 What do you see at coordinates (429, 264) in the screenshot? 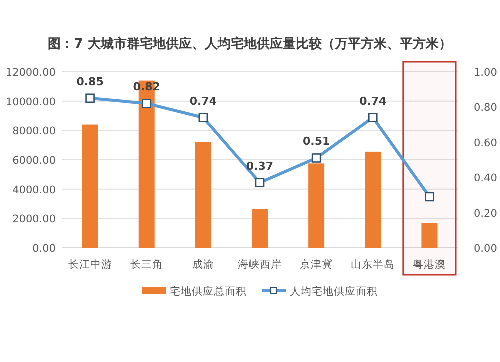
I see `x-tick-label: 粤港澳` at bounding box center [429, 264].